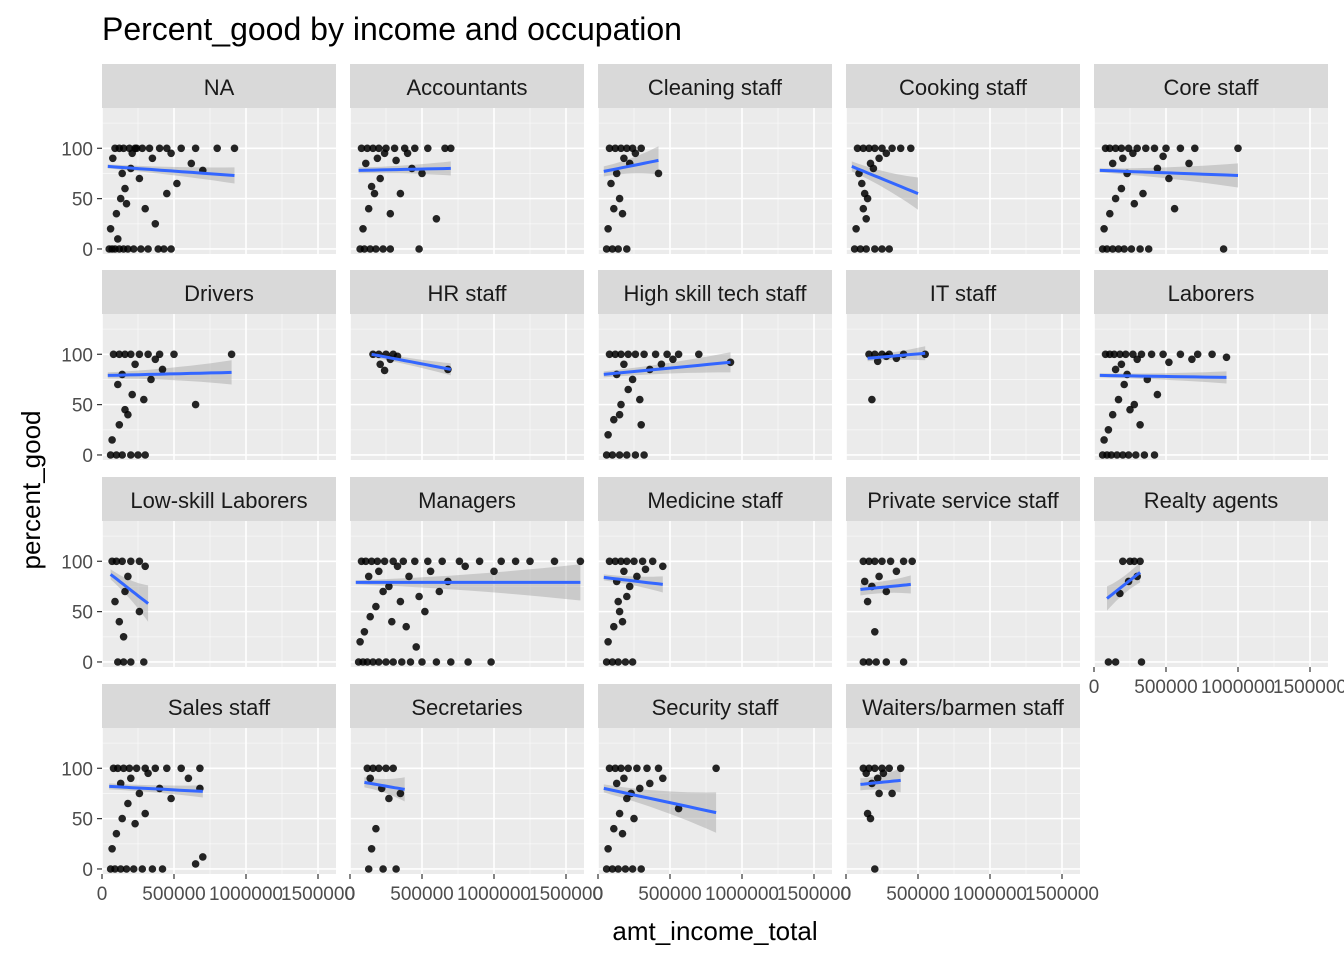 This screenshot has height=965, width=1344. What do you see at coordinates (1062, 894) in the screenshot?
I see `x-tick-label: 1500000` at bounding box center [1062, 894].